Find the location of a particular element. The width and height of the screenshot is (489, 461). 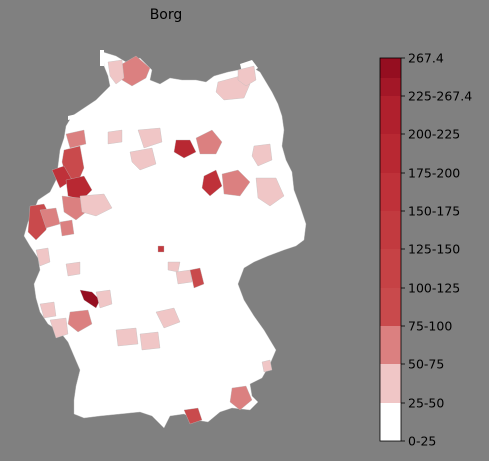

region-baden-west is located at coordinates (59, 328).